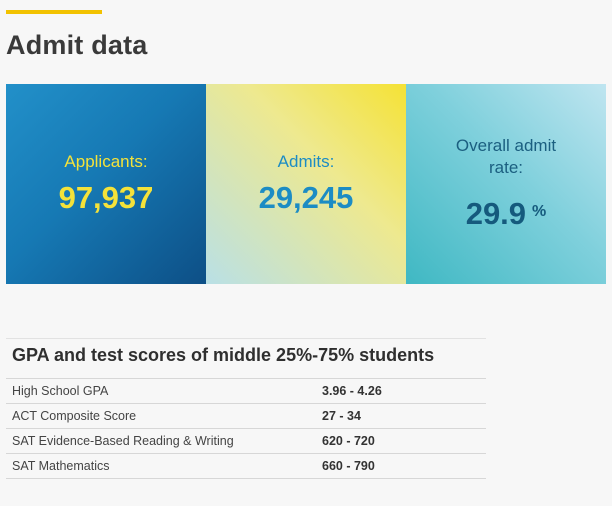 This screenshot has width=612, height=506. What do you see at coordinates (306, 197) in the screenshot?
I see `admits-value: 29,245` at bounding box center [306, 197].